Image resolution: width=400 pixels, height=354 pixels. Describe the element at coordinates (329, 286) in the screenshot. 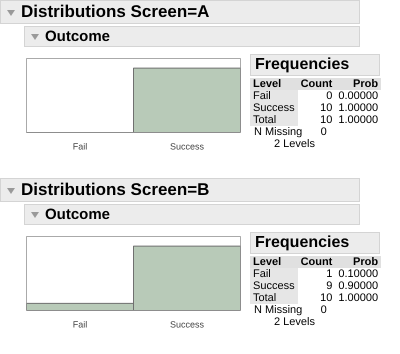

I see `text: 9` at that location.